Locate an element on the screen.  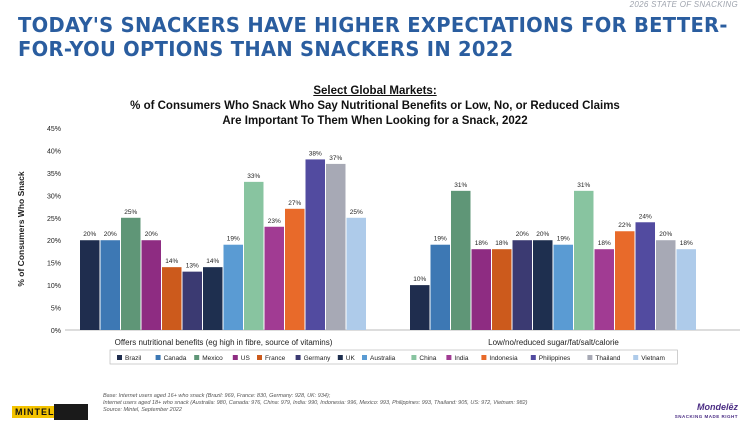
top-bar is located at coordinates (375, 4).